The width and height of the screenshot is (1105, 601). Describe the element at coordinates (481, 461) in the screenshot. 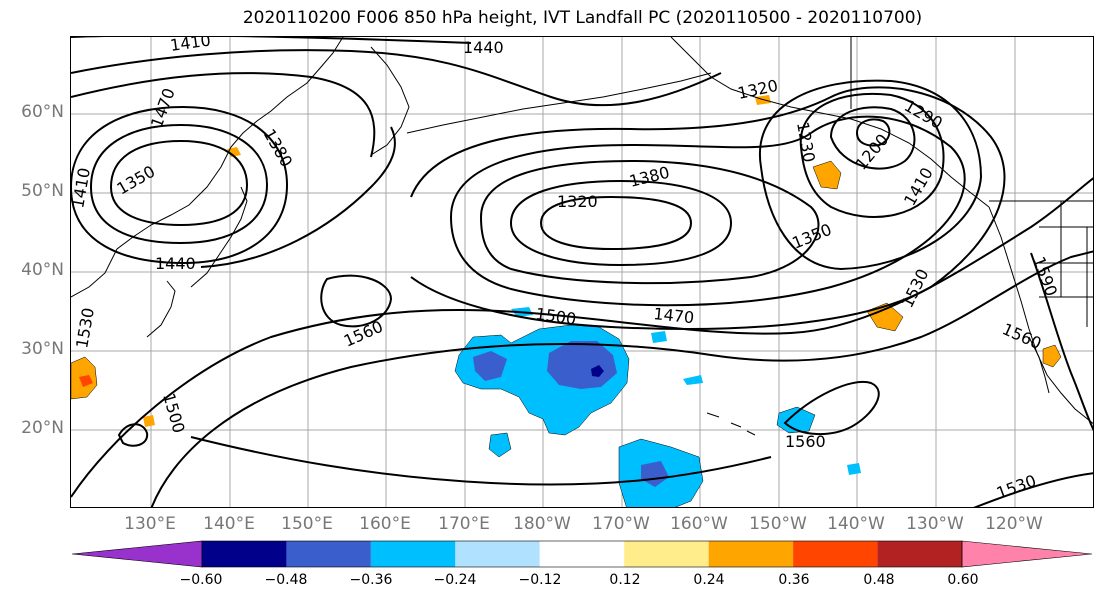

I see `contour-1560-south` at that location.